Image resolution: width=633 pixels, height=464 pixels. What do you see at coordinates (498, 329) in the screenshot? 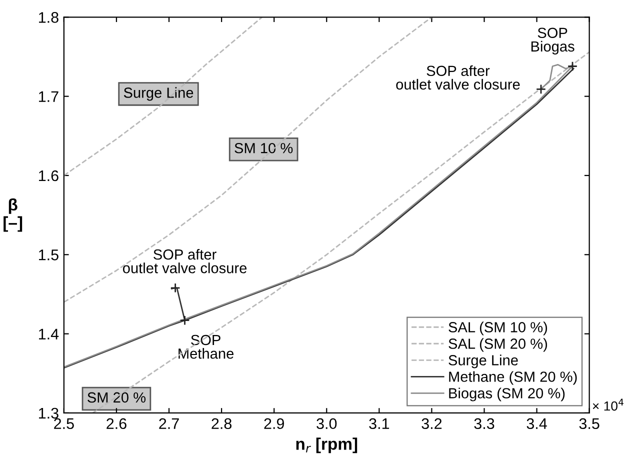
I see `legend-label: SAL (SM 10 %)` at bounding box center [498, 329].